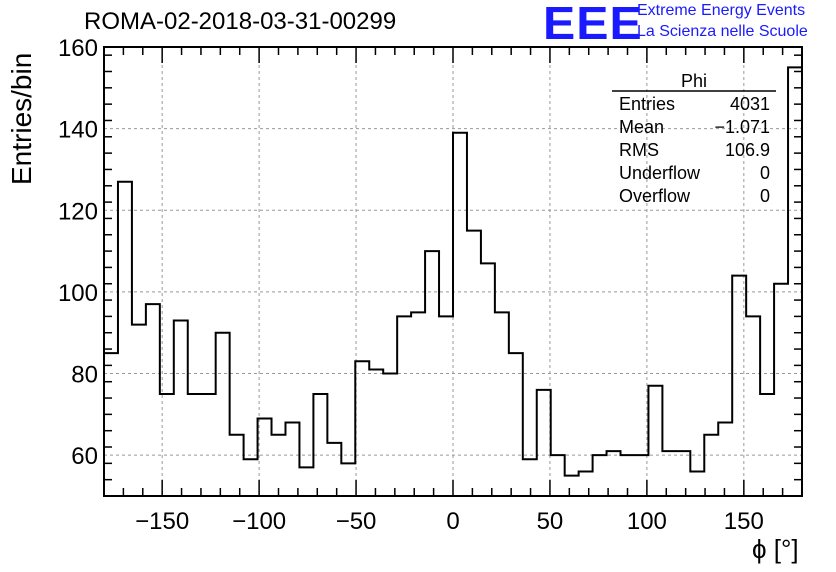 Image resolution: width=836 pixels, height=572 pixels. I want to click on x-tick-label: 0, so click(452, 521).